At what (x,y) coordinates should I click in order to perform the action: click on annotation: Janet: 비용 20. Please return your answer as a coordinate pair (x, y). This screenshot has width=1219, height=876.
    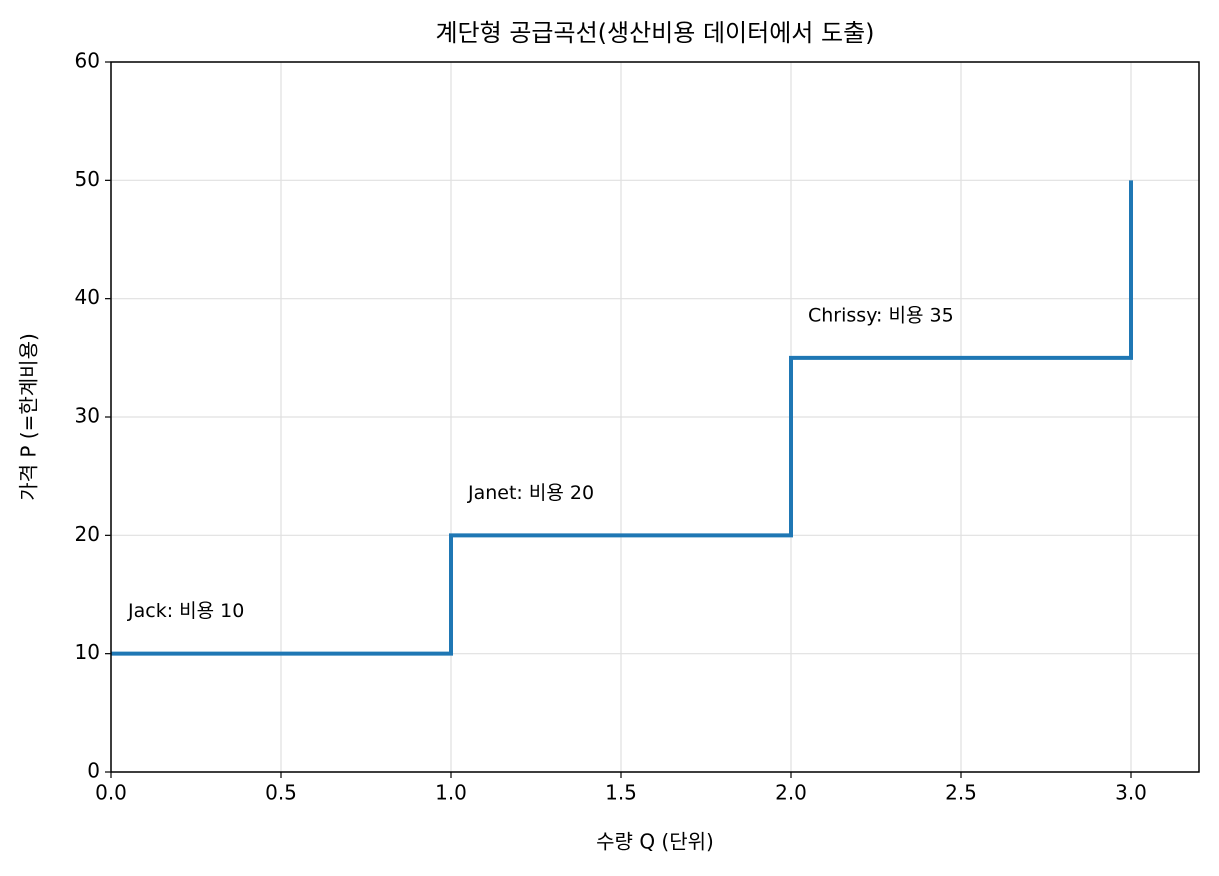
    Looking at the image, I should click on (530, 493).